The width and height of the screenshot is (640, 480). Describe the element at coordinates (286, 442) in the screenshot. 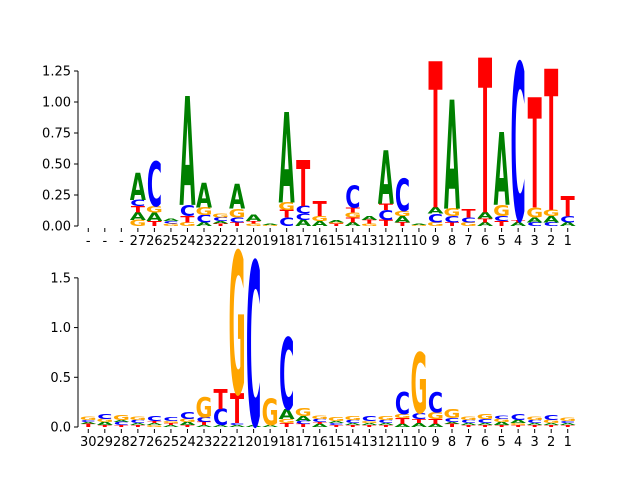

I see `x-tick-label: 18` at that location.